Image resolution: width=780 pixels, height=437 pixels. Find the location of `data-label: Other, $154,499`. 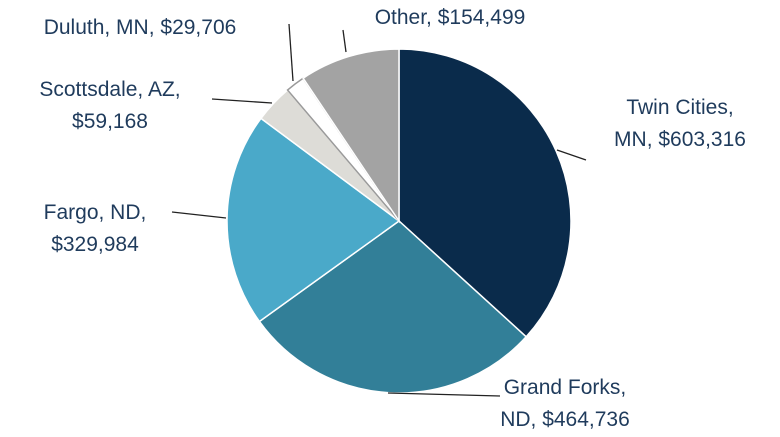

data-label: Other, $154,499 is located at coordinates (450, 17).